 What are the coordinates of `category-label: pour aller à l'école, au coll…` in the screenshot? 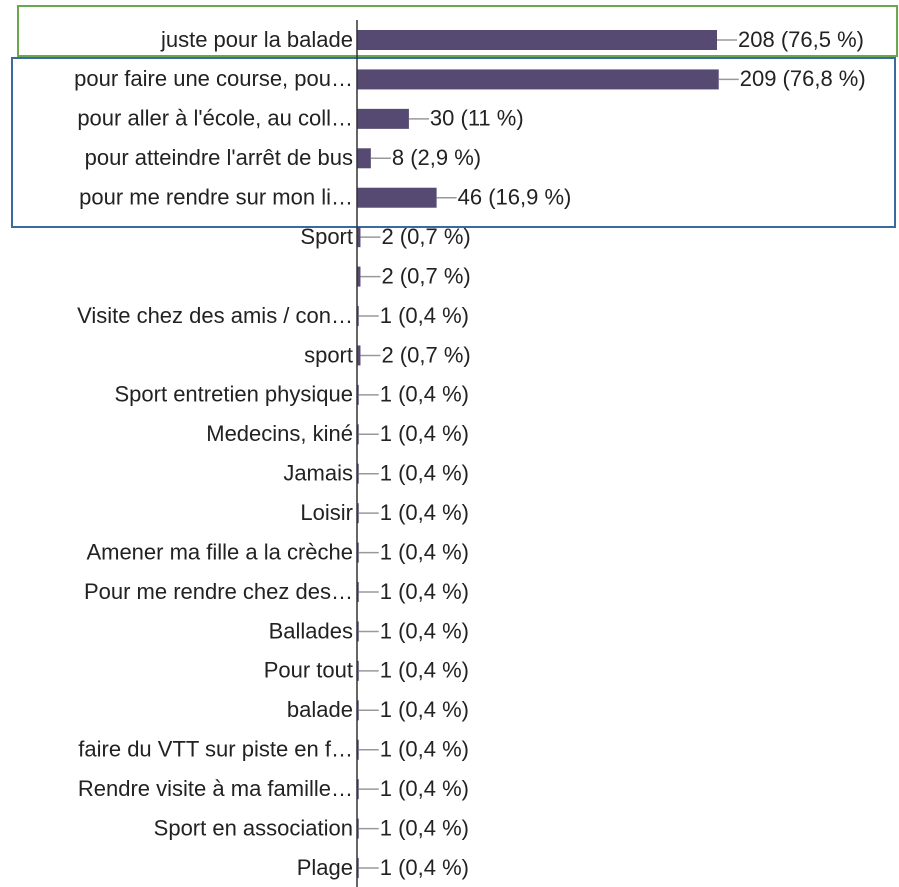 It's located at (215, 118).